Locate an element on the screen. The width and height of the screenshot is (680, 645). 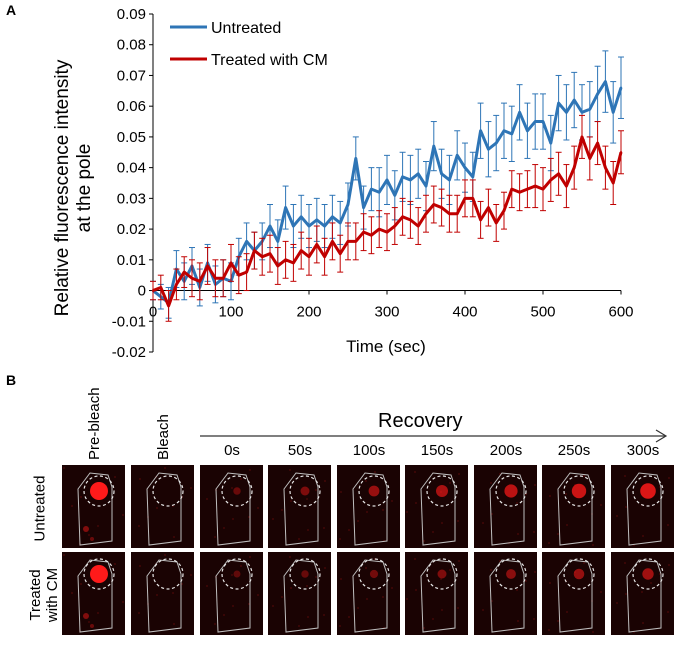
y-tick-label: 0.01 is located at coordinates (131, 260).